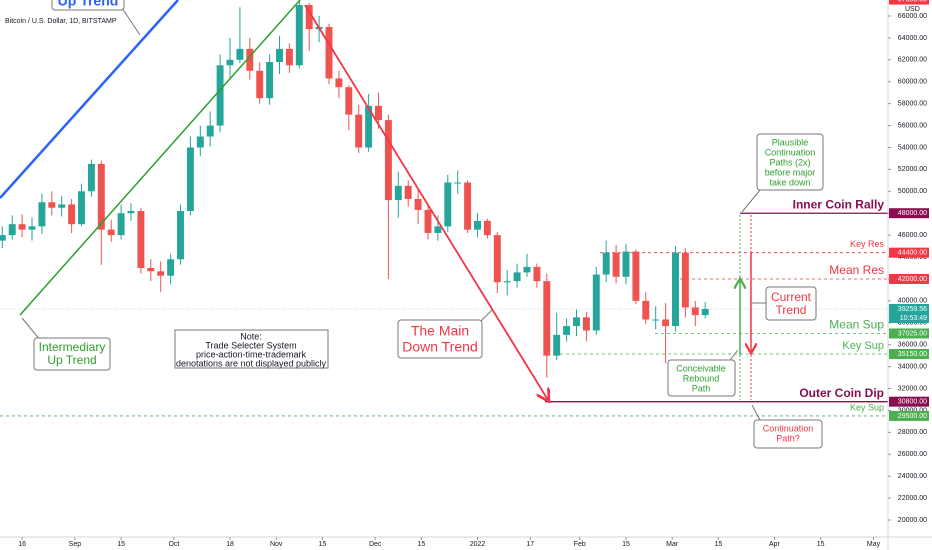 The image size is (932, 550). I want to click on y-tick-label: 58000.00, so click(912, 103).